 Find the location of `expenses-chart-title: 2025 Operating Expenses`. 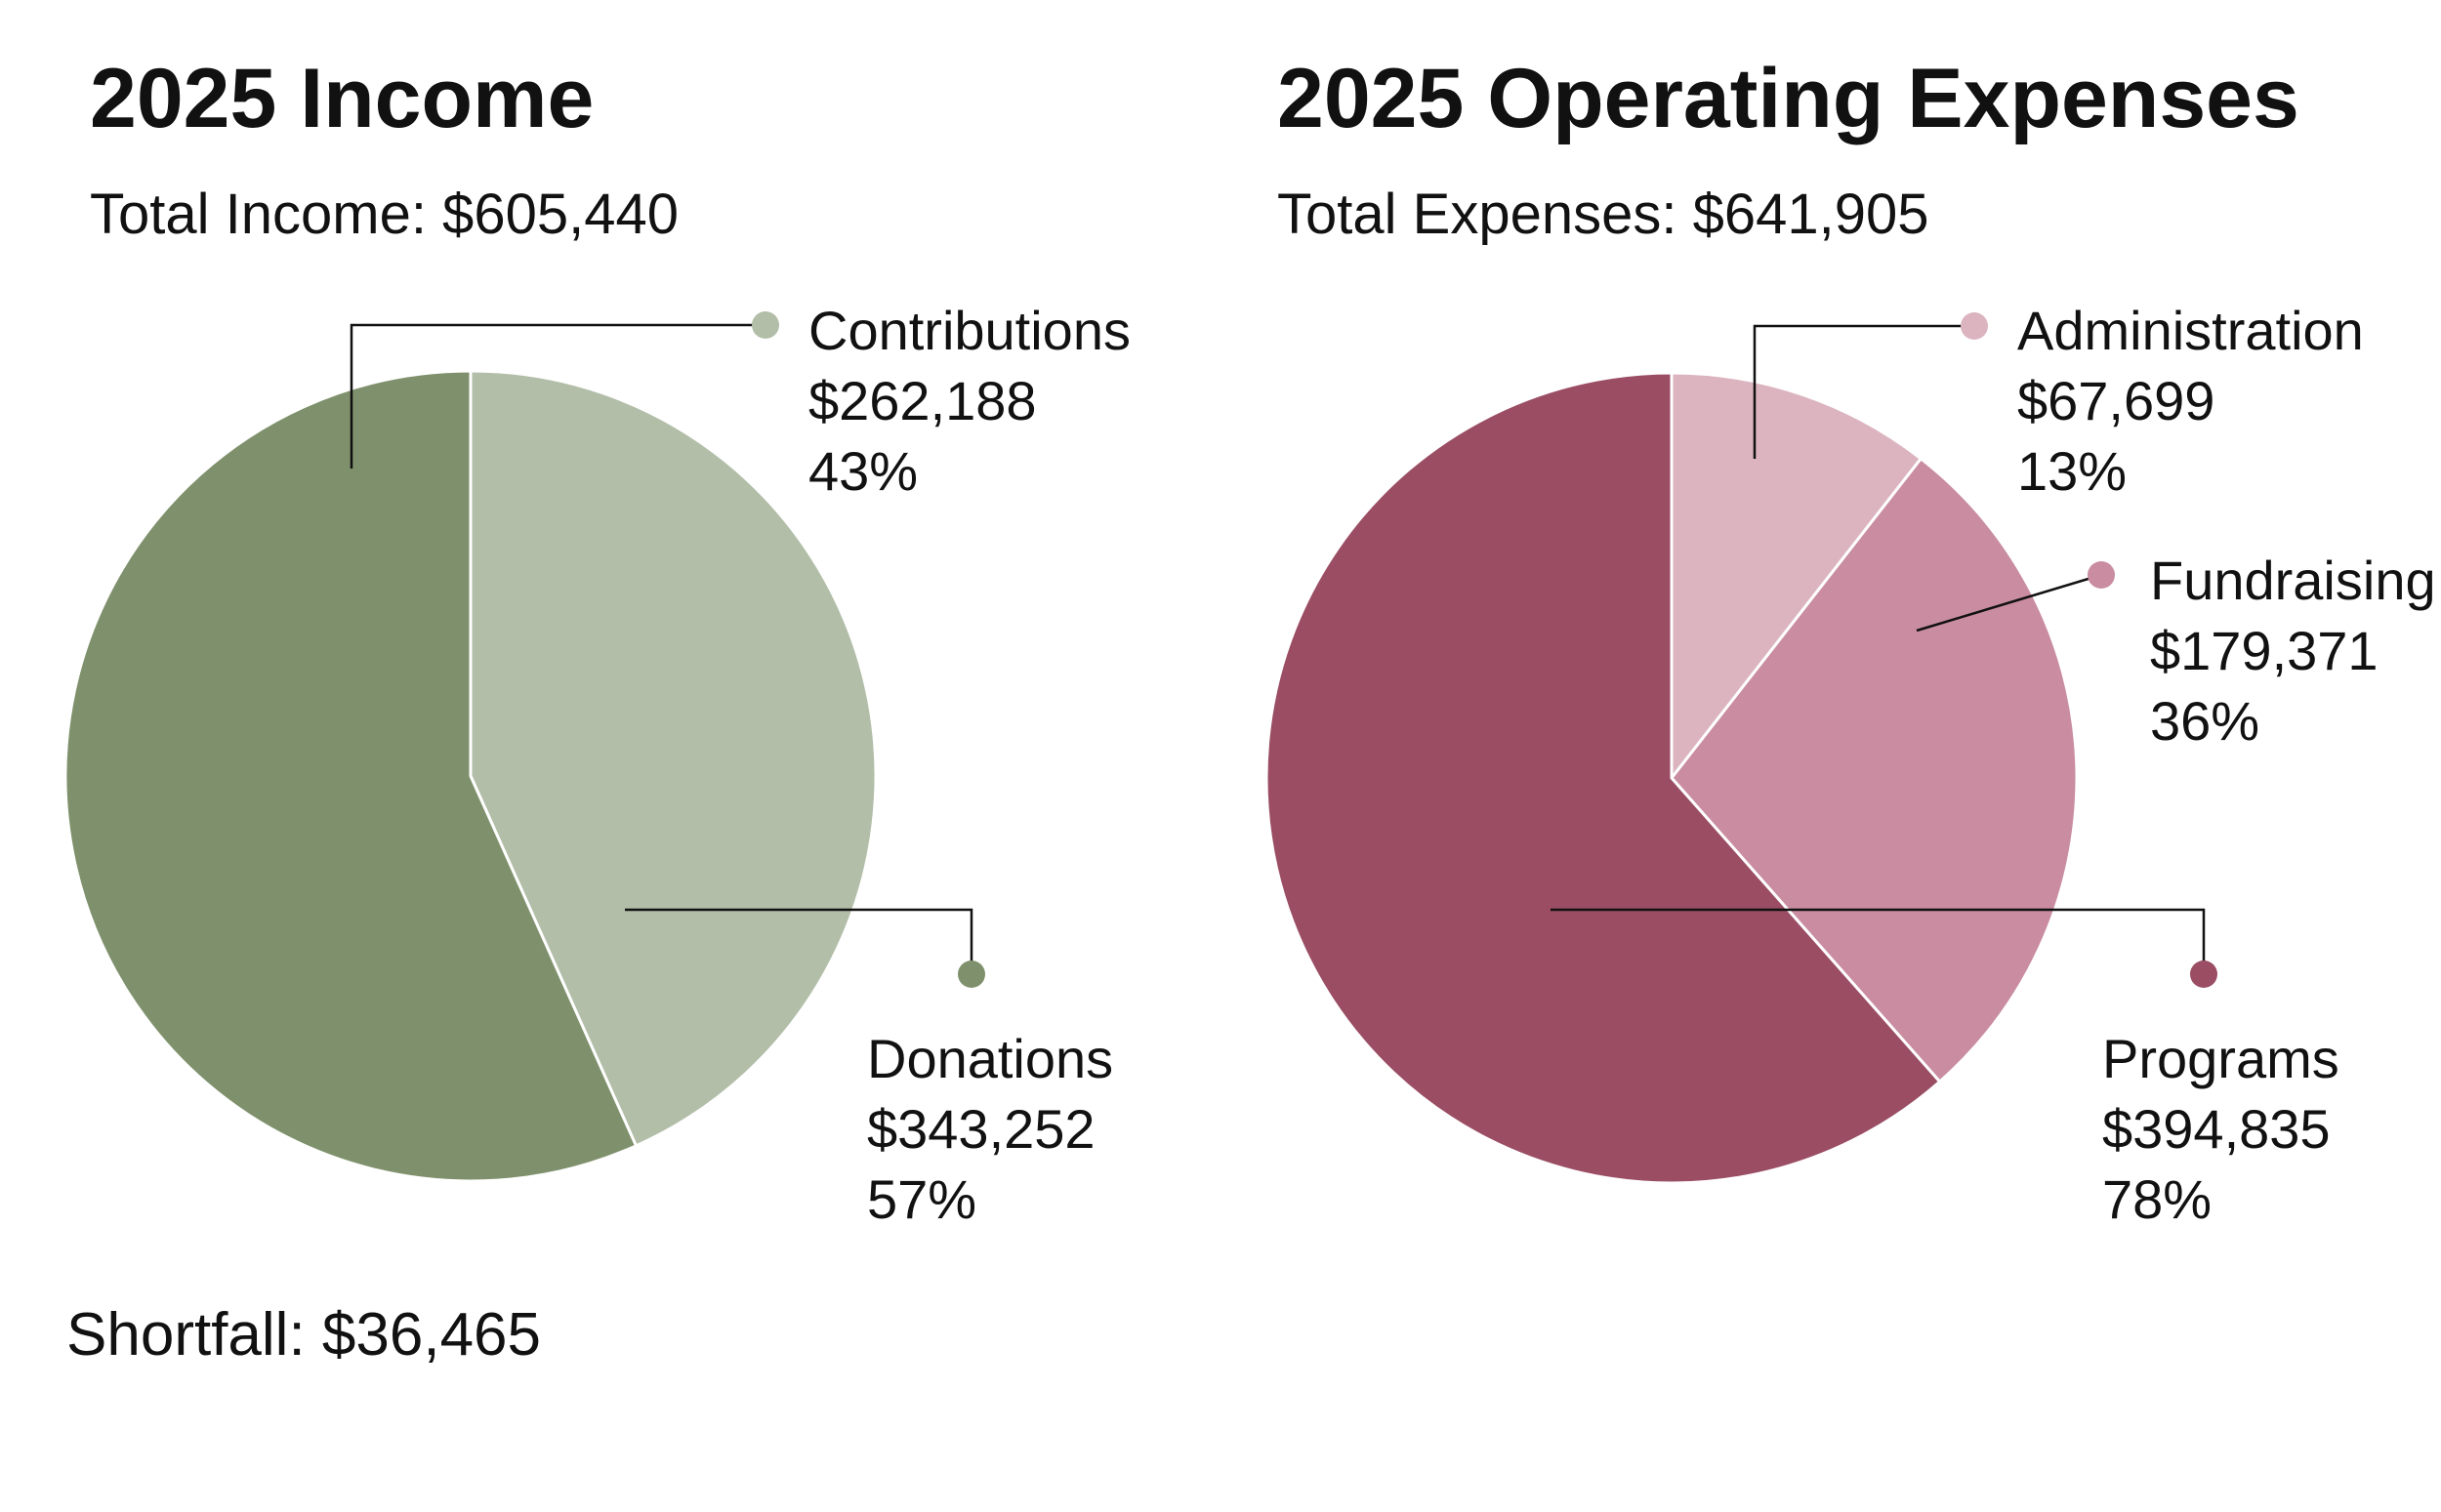

expenses-chart-title: 2025 Operating Expenses is located at coordinates (1788, 99).